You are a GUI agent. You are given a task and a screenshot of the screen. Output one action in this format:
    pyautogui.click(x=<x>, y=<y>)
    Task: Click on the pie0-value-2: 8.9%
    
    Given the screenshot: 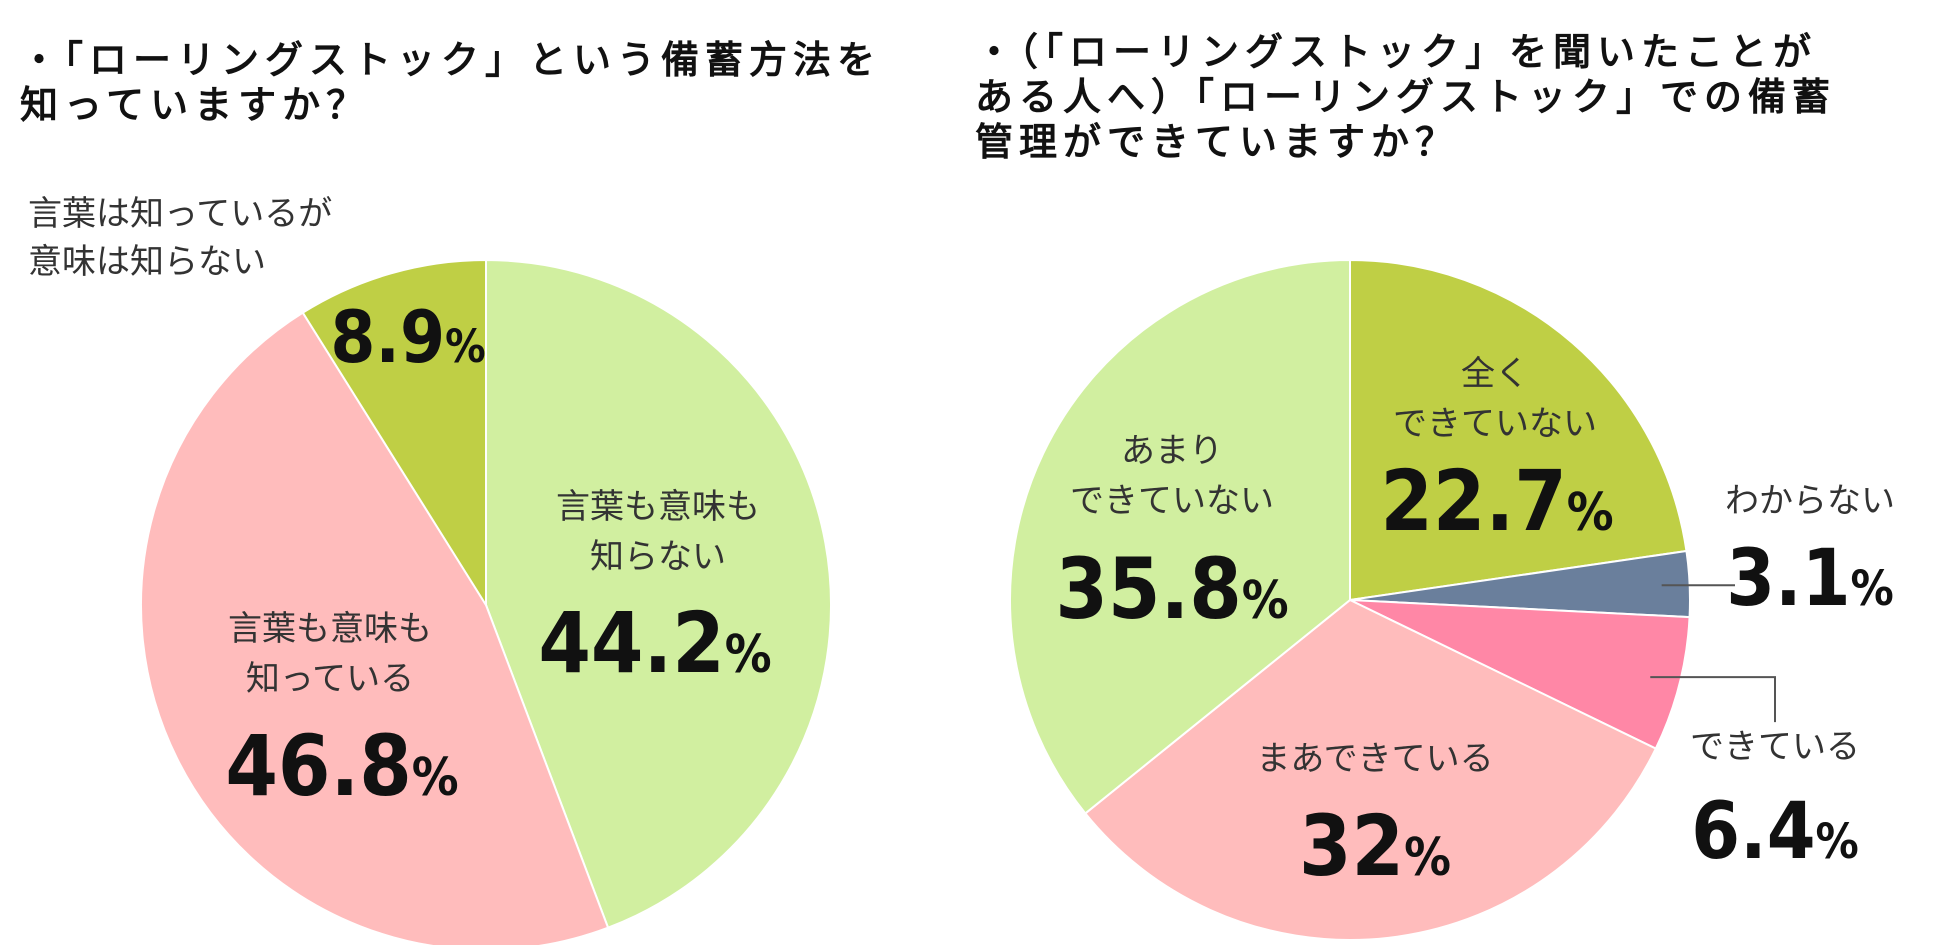 What is the action you would take?
    pyautogui.click(x=407, y=337)
    